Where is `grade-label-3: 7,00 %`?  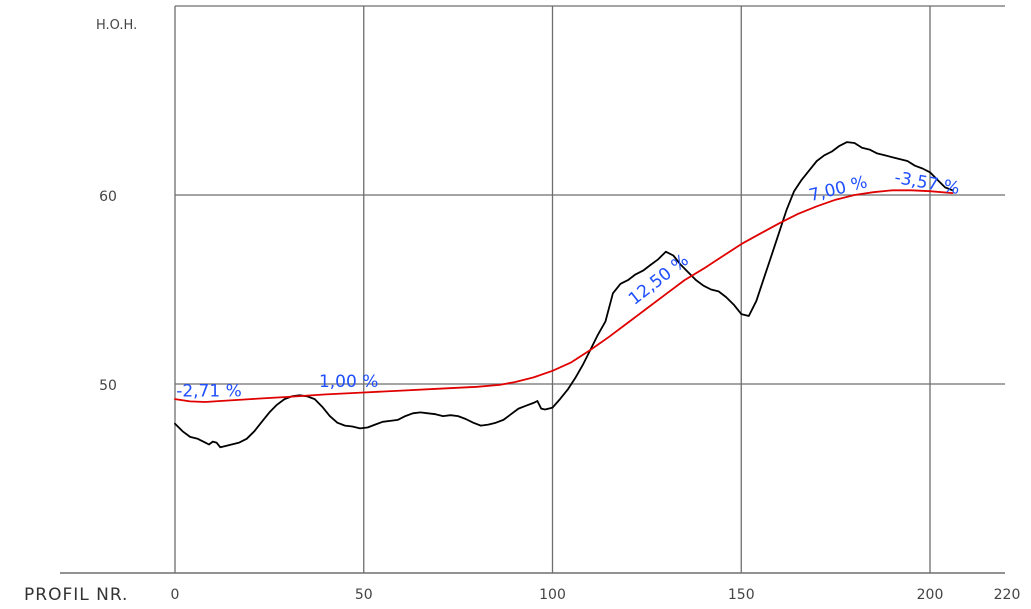
grade-label-3: 7,00 % is located at coordinates (838, 189).